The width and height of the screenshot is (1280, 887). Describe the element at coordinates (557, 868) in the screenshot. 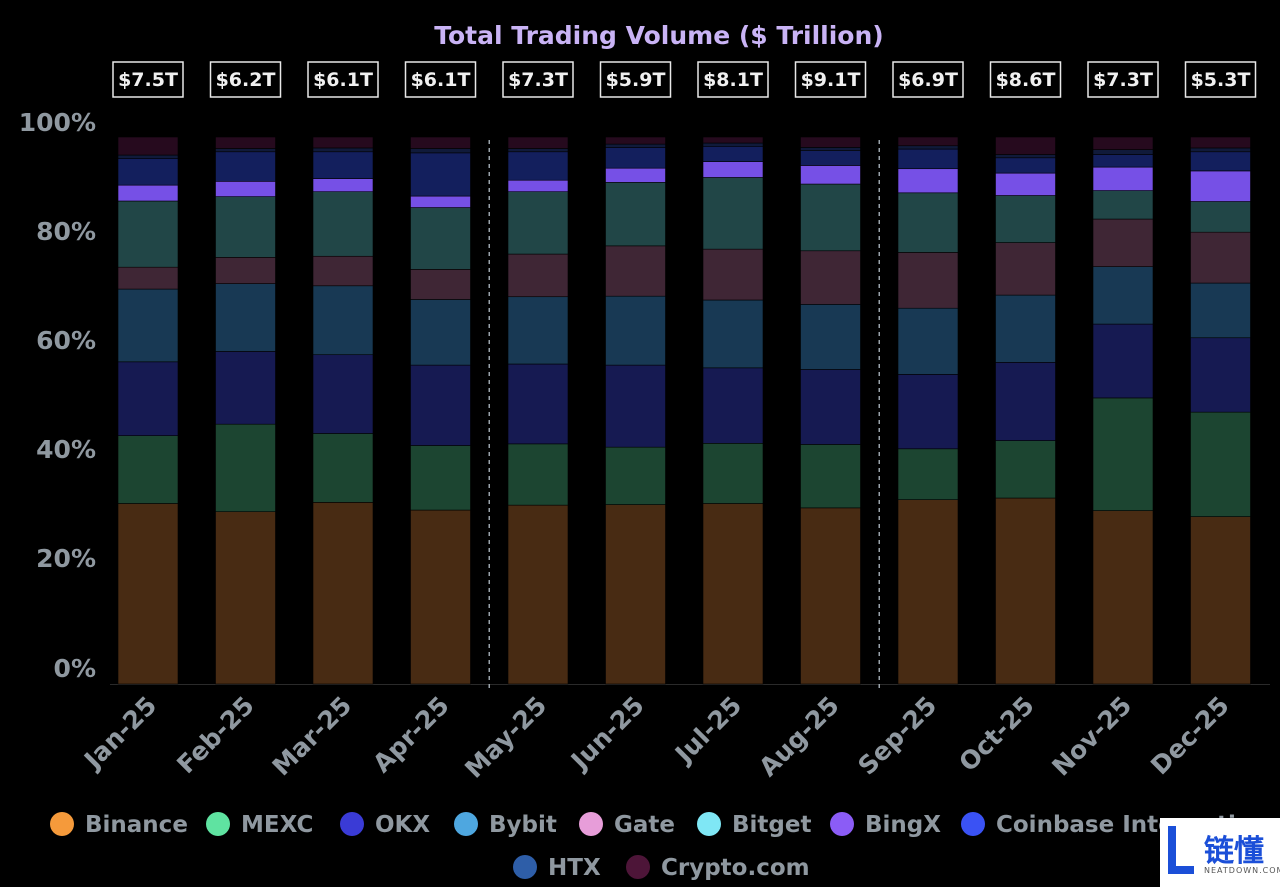

I see `legend-item: HTX` at that location.